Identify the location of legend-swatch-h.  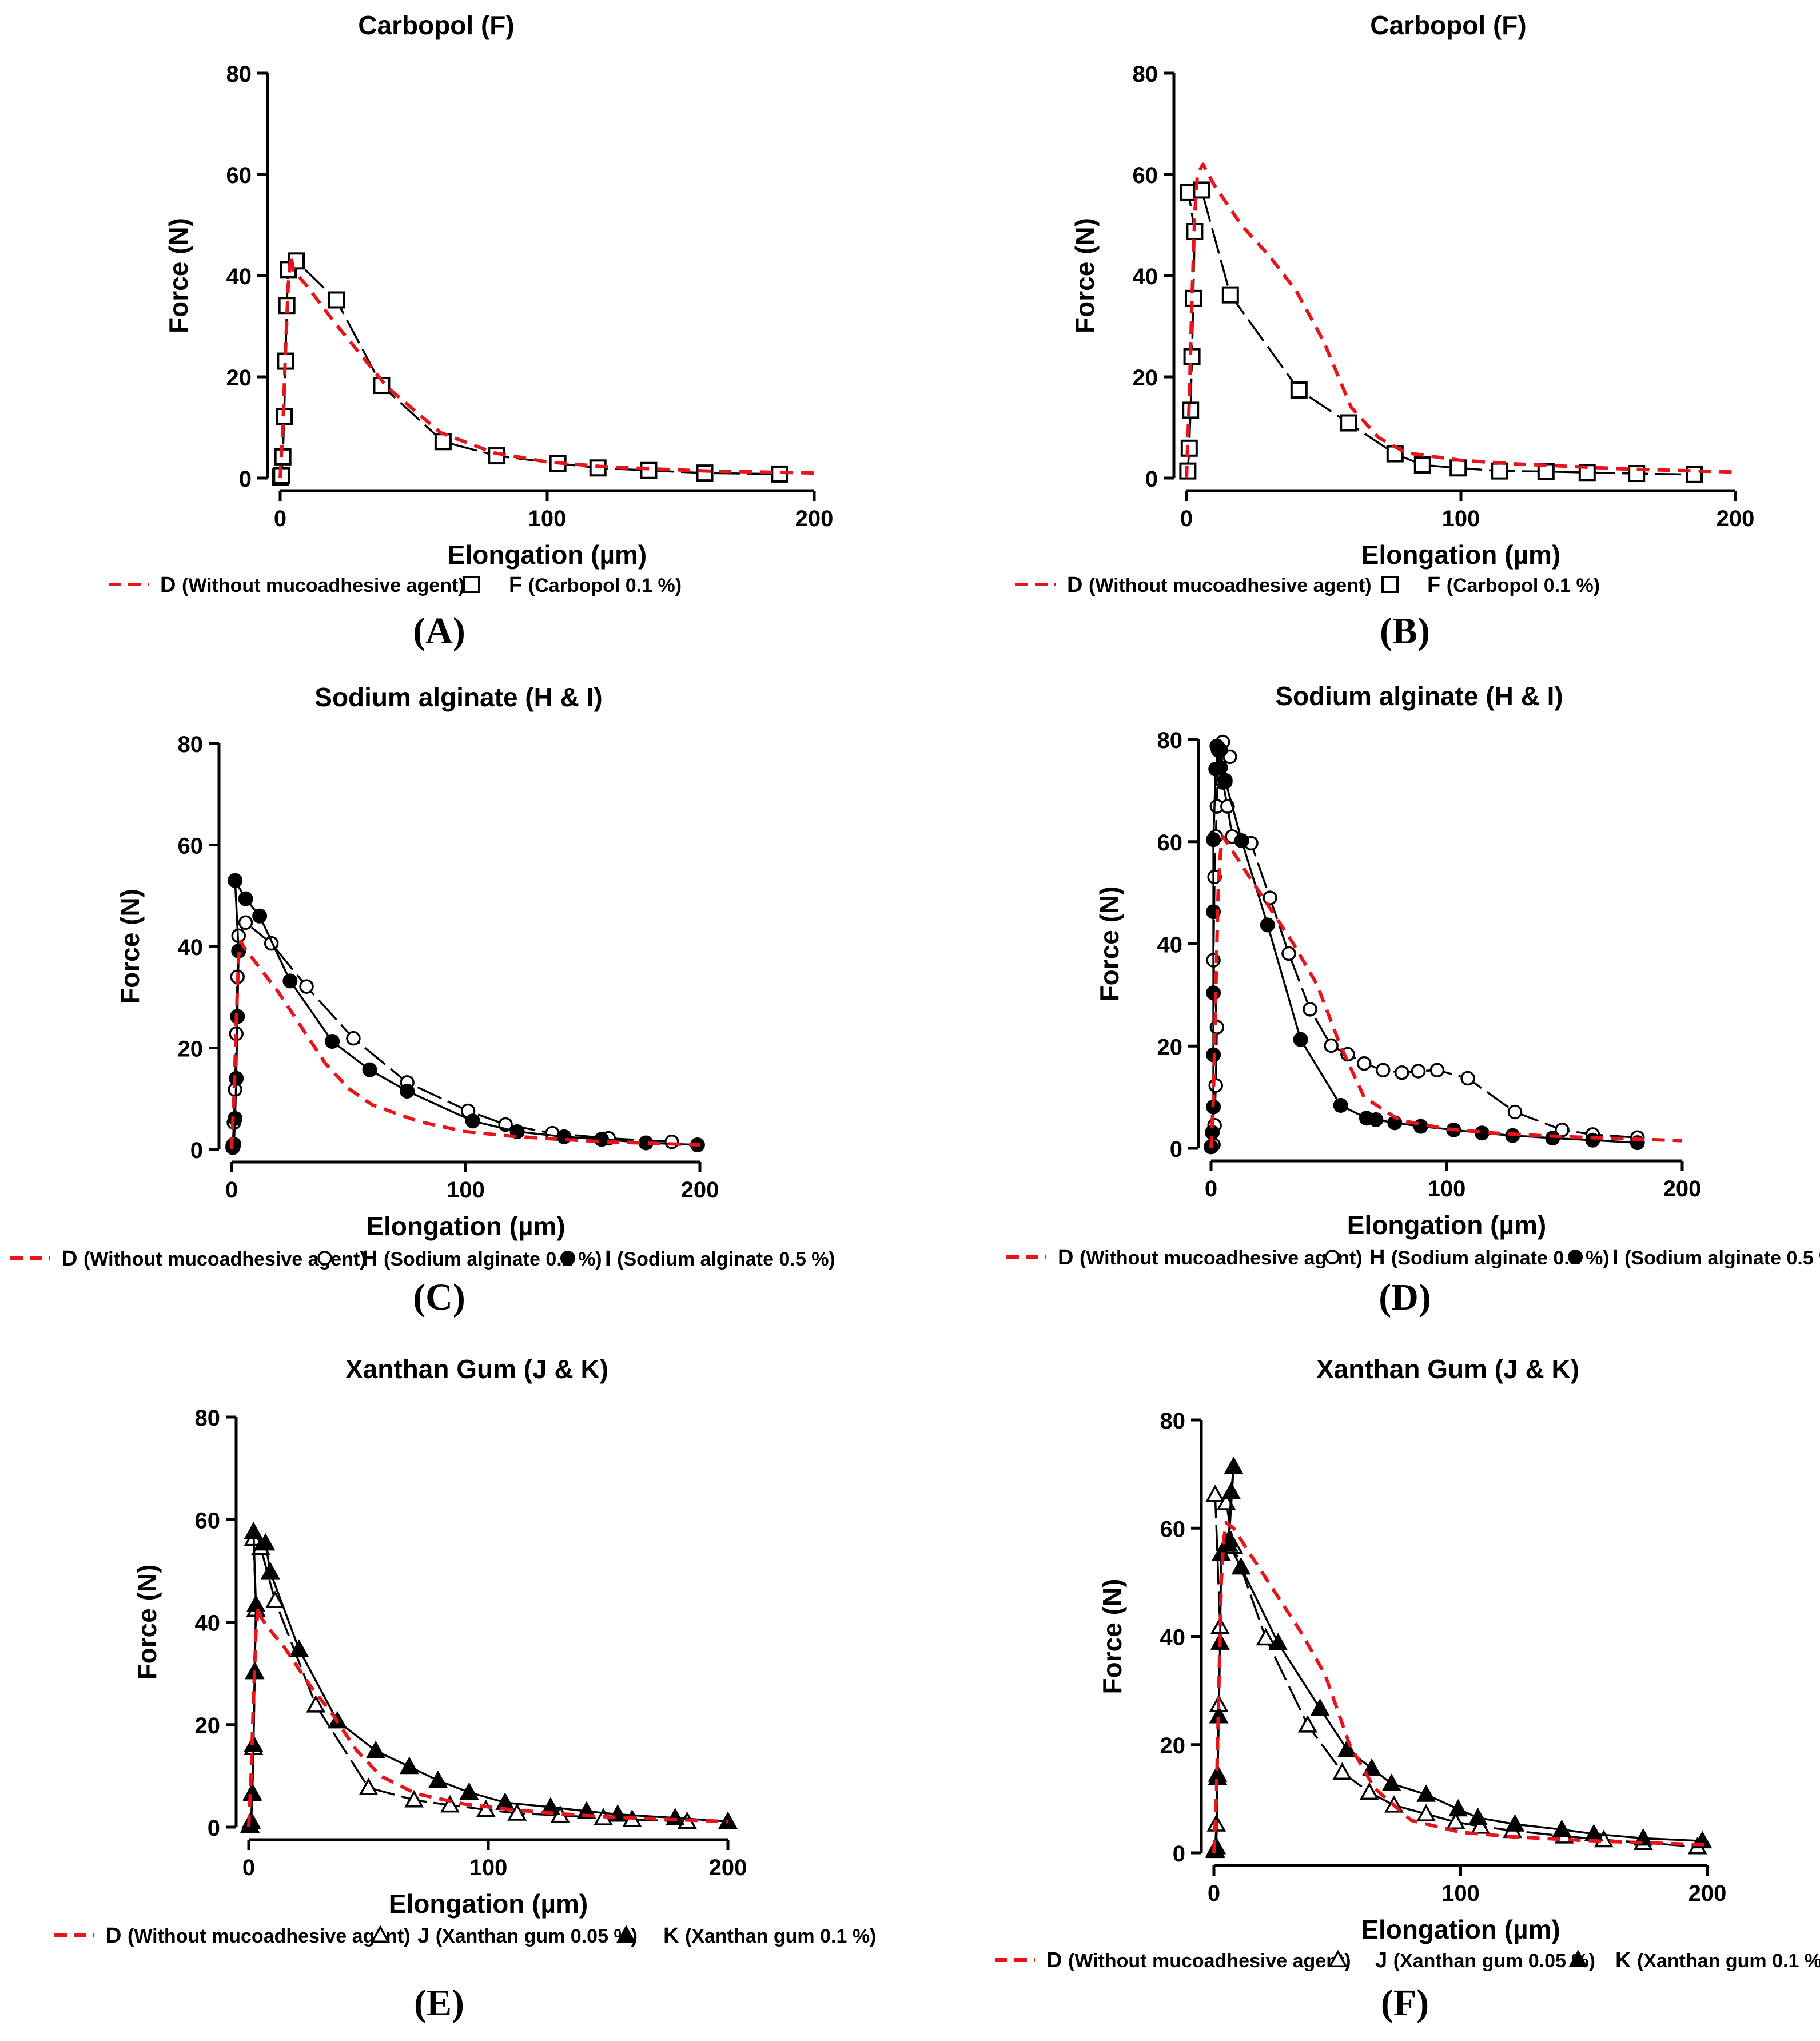
(324, 1258).